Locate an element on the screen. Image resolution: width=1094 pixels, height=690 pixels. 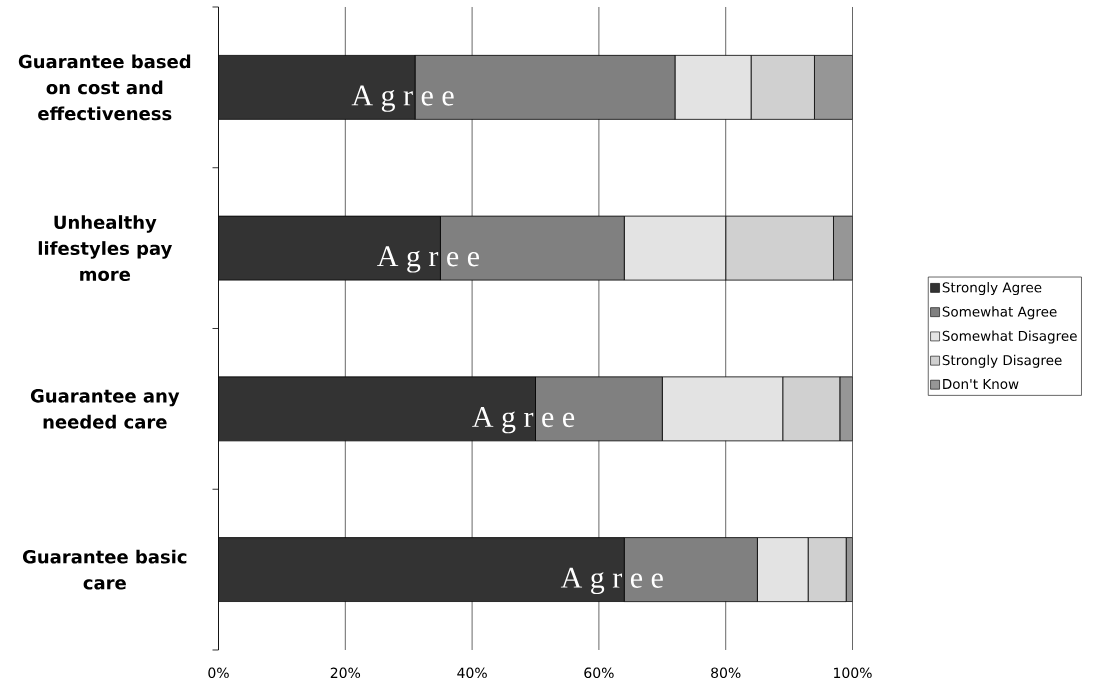
legend-label: Don't Know is located at coordinates (981, 384).